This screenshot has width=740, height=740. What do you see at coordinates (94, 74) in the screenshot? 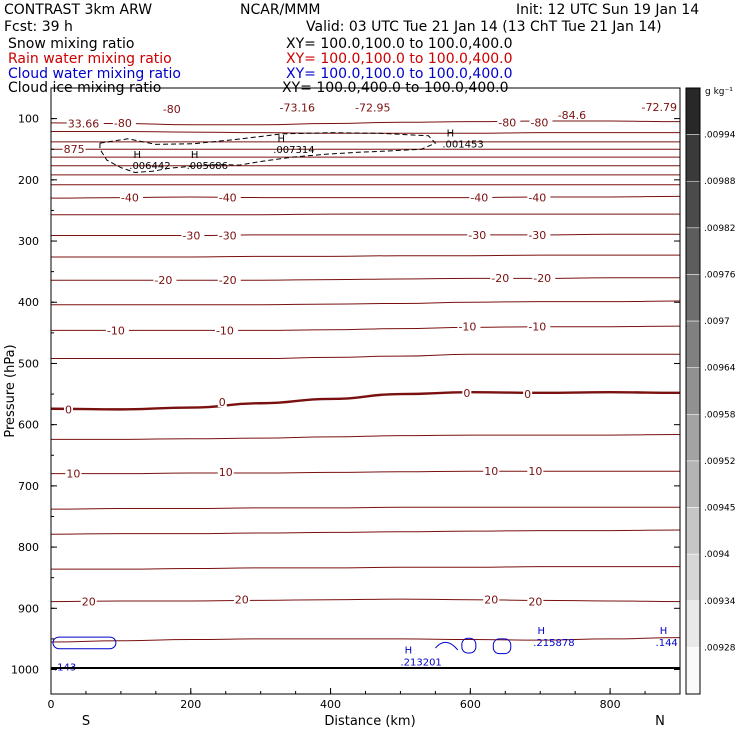
I see `legend-cloud-water-name: Cloud water mixing ratio` at bounding box center [94, 74].